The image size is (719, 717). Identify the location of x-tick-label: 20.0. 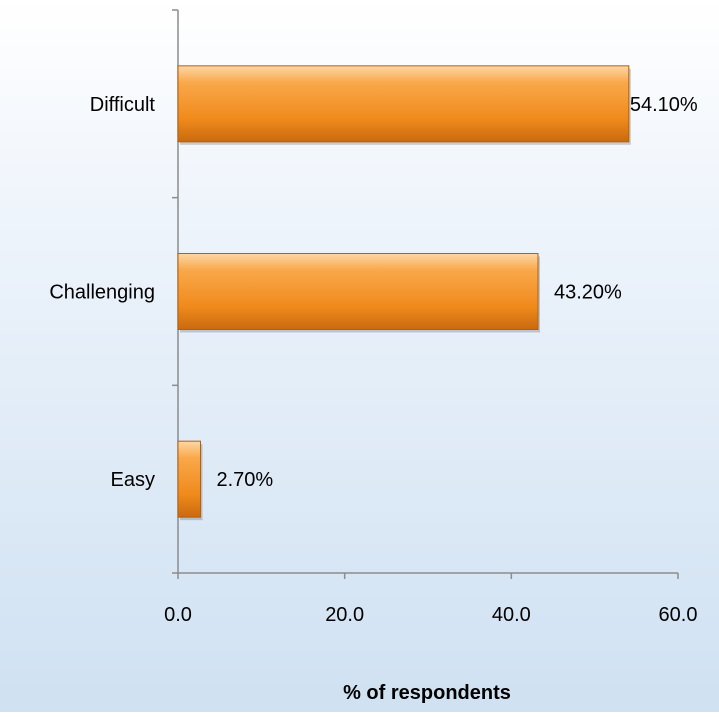
(344, 615).